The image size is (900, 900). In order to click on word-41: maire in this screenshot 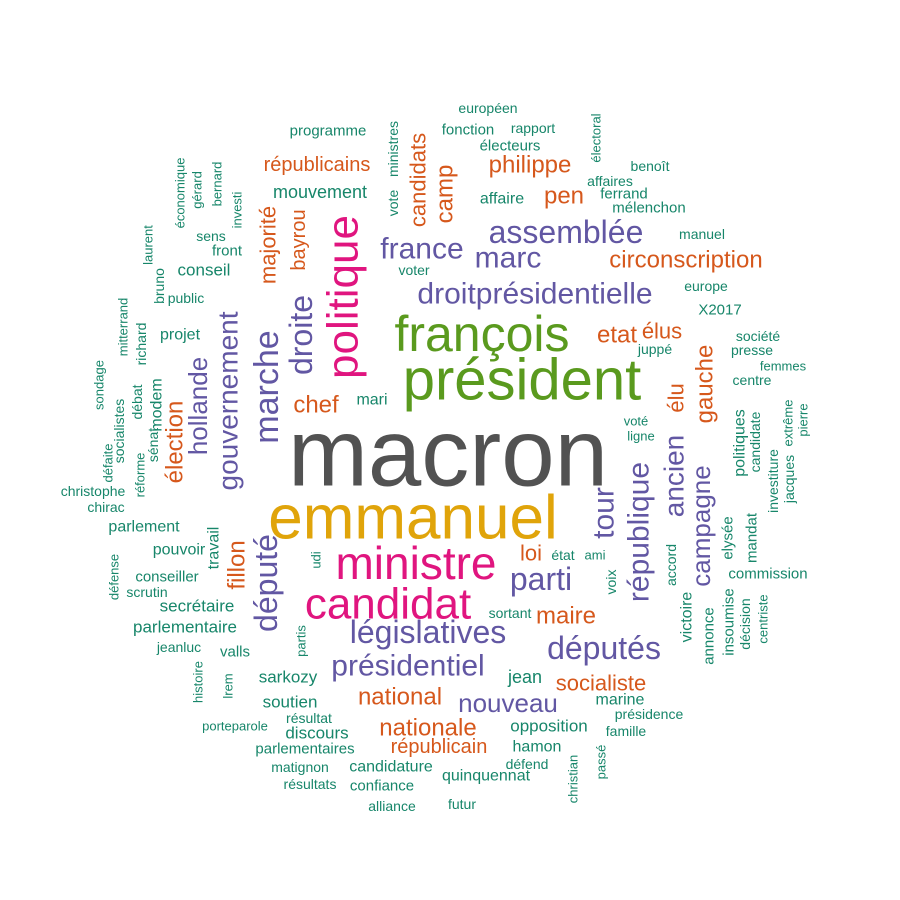, I will do `click(566, 616)`.